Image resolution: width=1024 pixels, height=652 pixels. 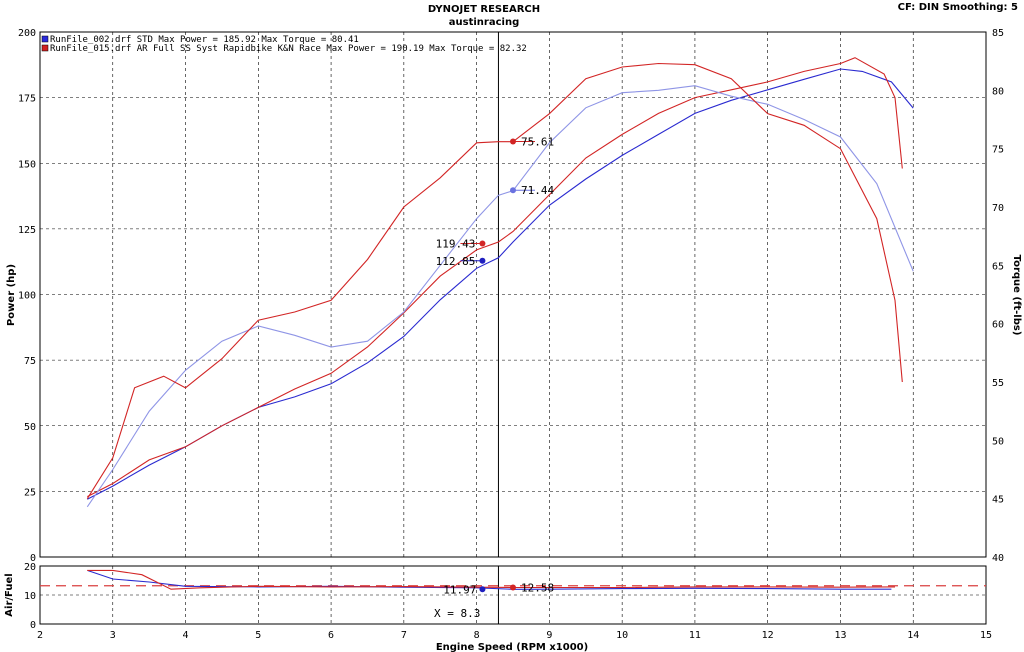 What do you see at coordinates (998, 150) in the screenshot?
I see `y-tick-label-torque: 75` at bounding box center [998, 150].